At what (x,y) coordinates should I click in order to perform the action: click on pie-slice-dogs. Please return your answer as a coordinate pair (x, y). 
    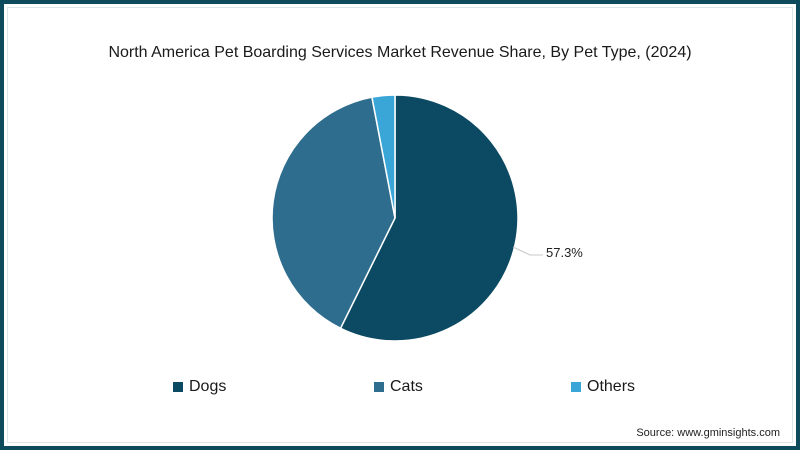
    Looking at the image, I should click on (429, 218).